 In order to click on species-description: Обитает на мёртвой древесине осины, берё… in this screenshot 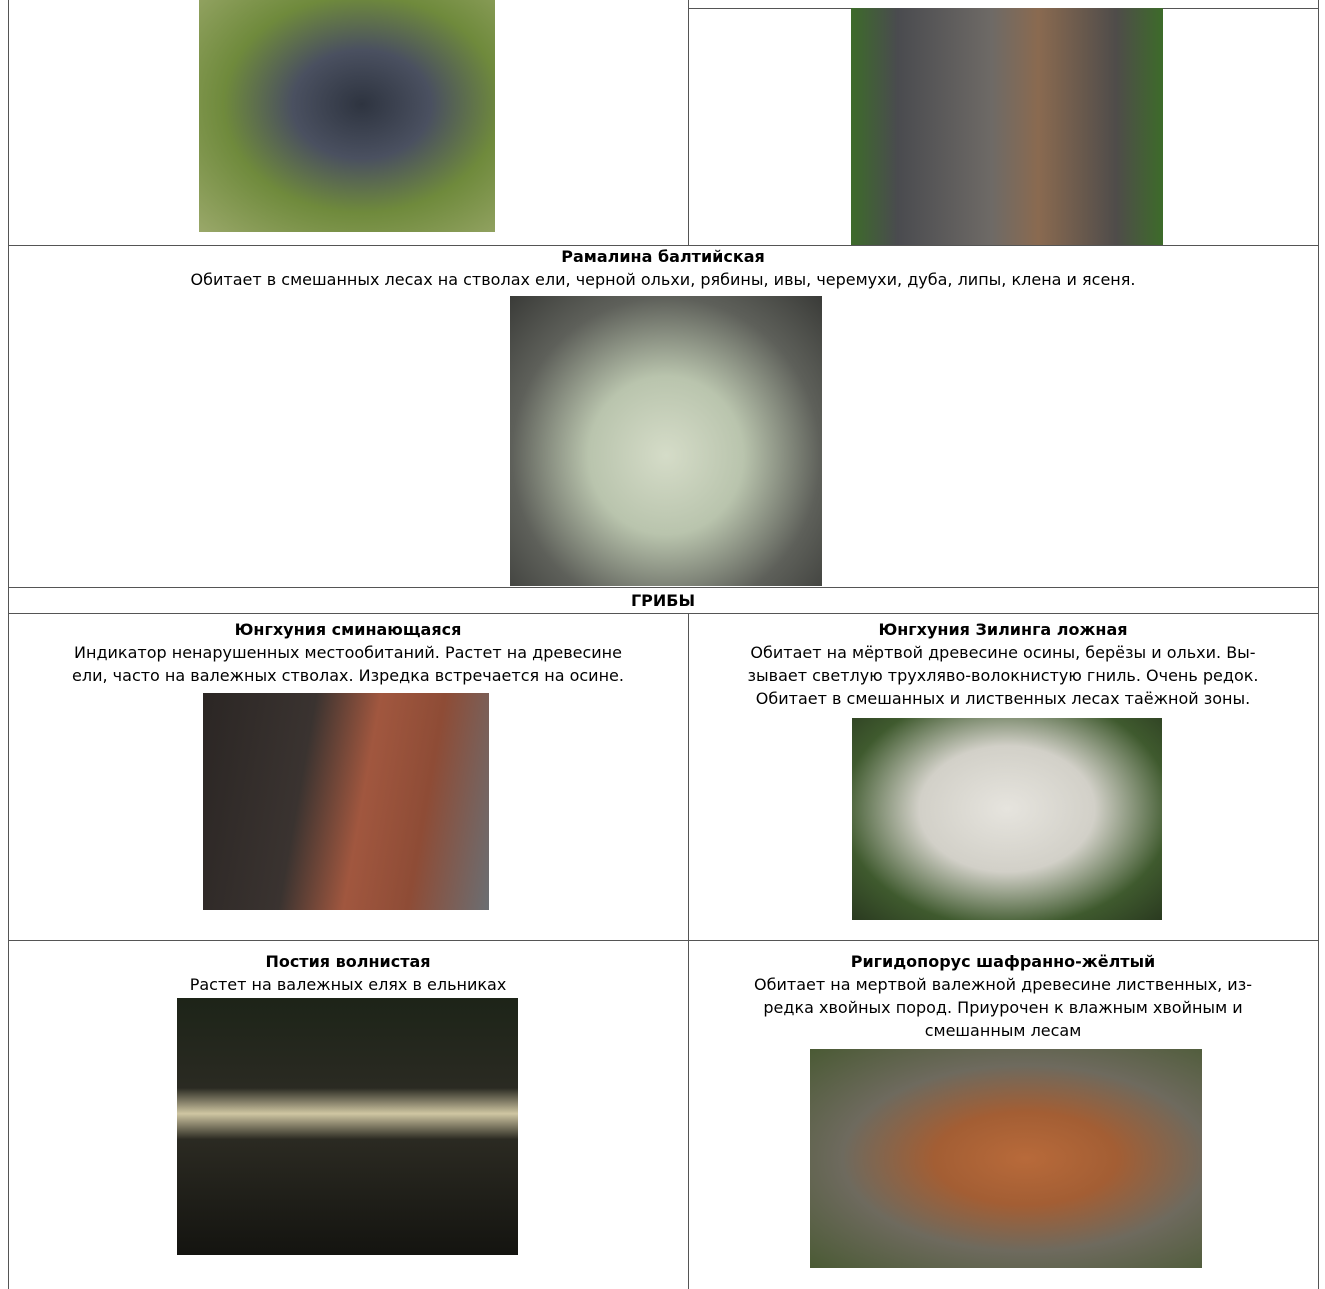, I will do `click(1003, 652)`.